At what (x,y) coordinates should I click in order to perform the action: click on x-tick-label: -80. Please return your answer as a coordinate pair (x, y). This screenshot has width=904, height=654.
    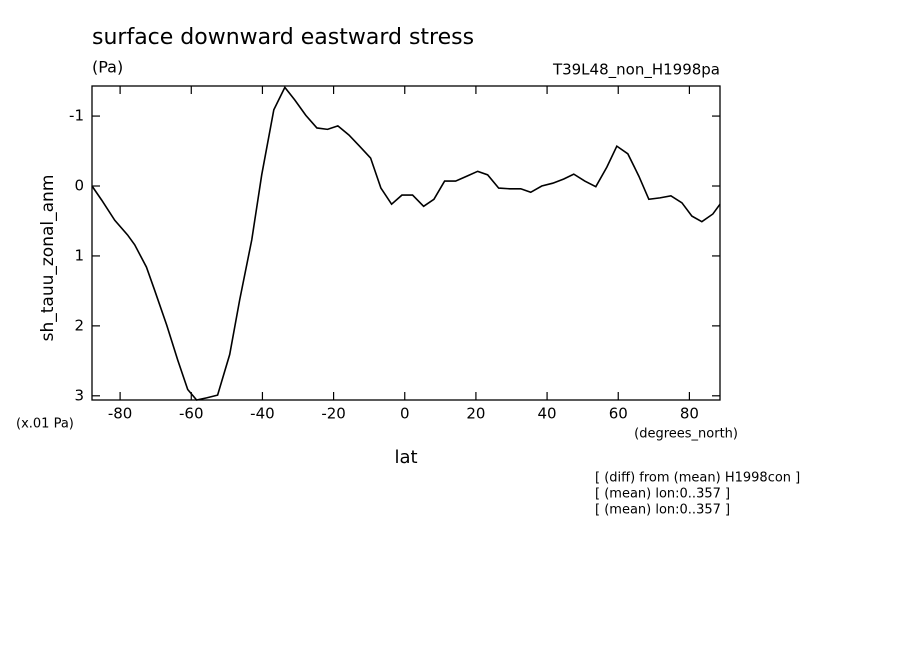
    Looking at the image, I should click on (120, 414).